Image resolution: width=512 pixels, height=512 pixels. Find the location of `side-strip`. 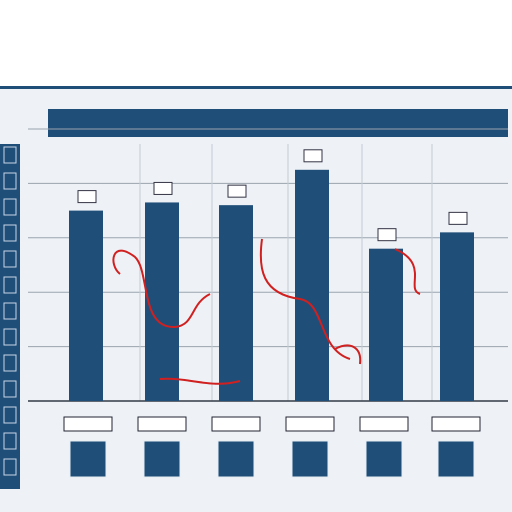

side-strip is located at coordinates (10, 316).